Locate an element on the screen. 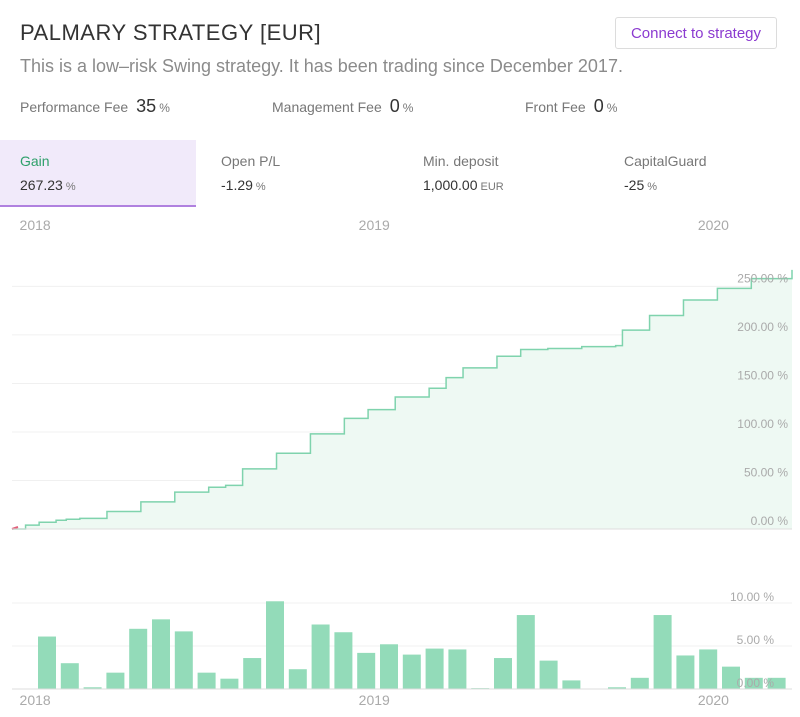 The height and width of the screenshot is (717, 800). capitalguard-unit: % is located at coordinates (652, 187).